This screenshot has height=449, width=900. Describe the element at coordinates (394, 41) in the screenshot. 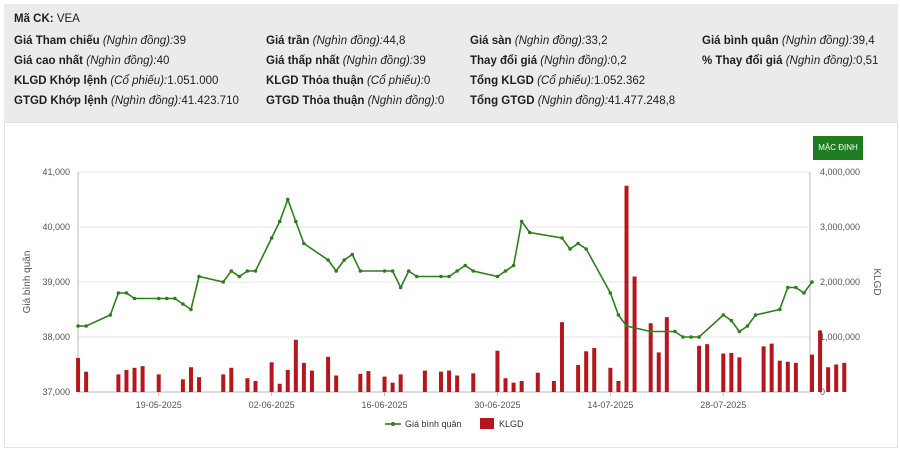

I see `stat-value: 44,8` at that location.